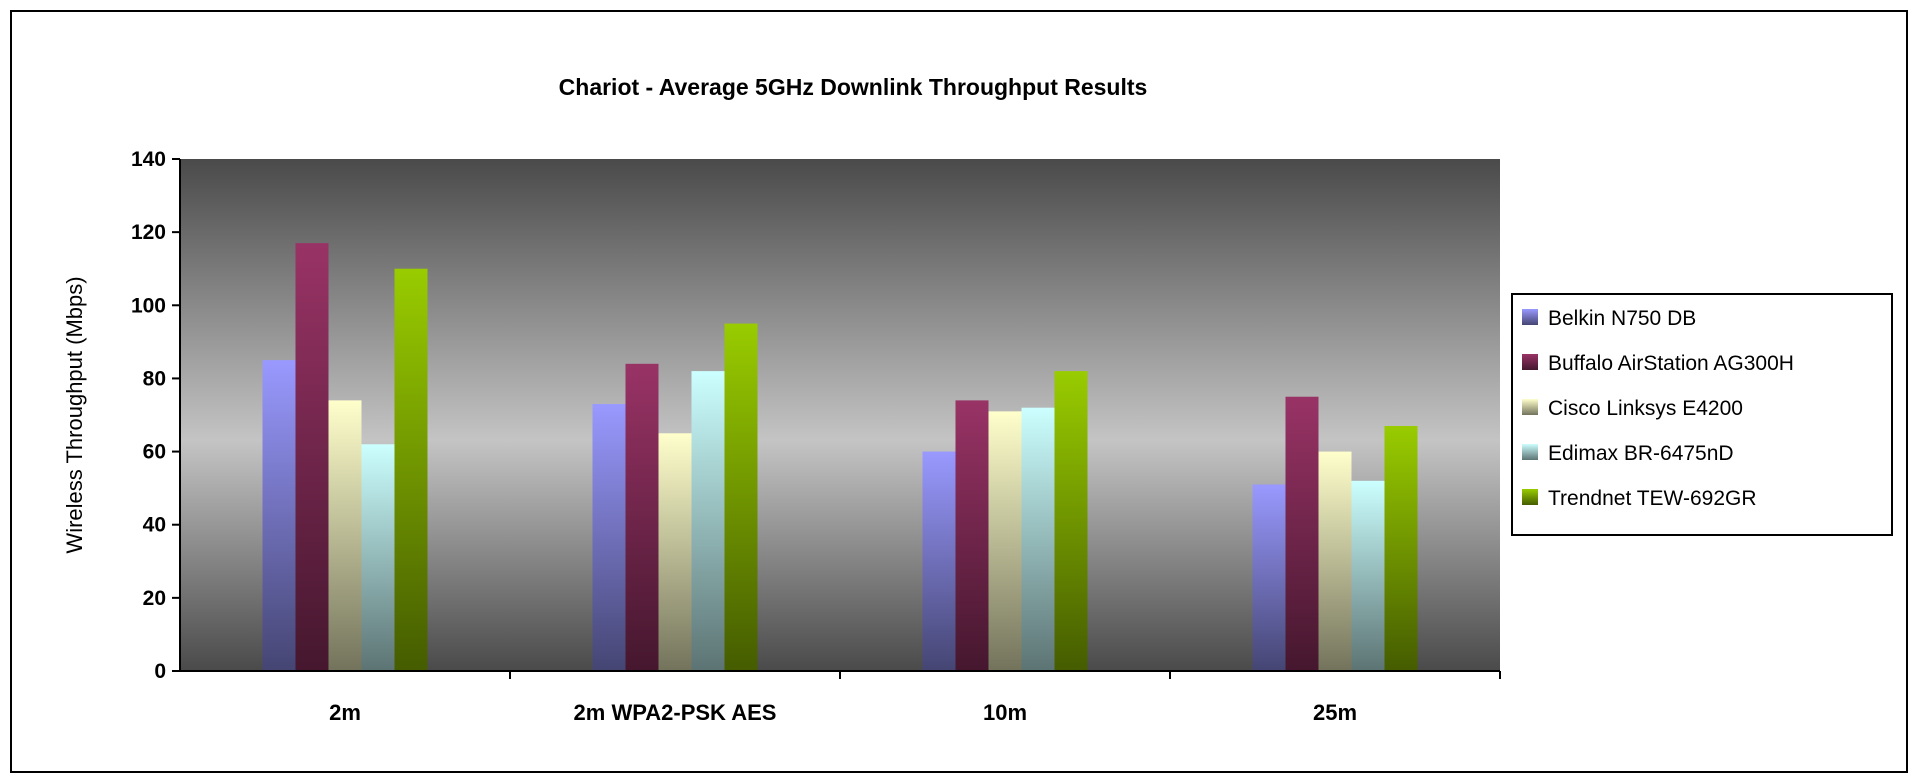 The image size is (1920, 782). What do you see at coordinates (154, 525) in the screenshot?
I see `y-tick-label: 40` at bounding box center [154, 525].